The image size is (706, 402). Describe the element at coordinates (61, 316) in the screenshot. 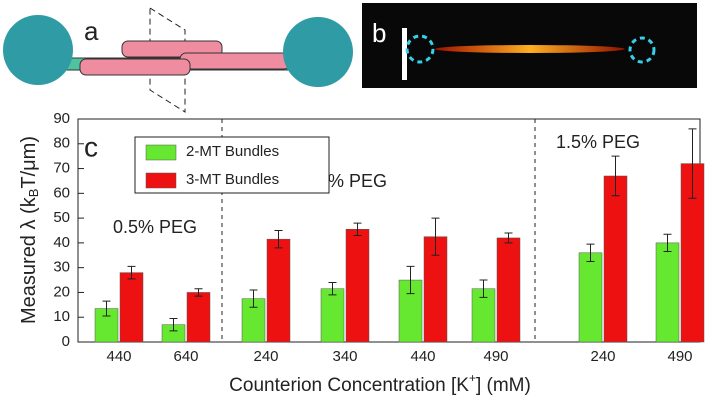

I see `y-tick-label: 10` at that location.